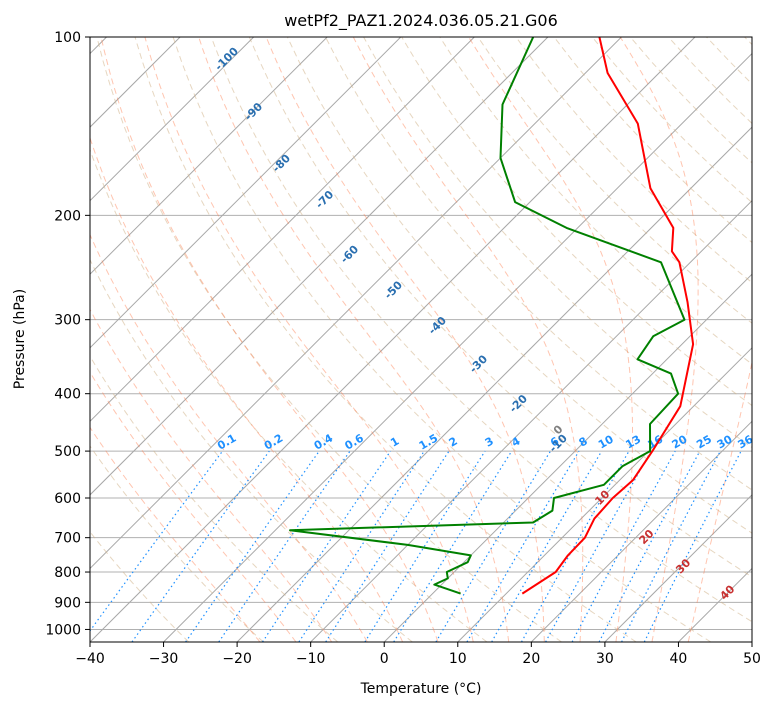 The image size is (775, 708). What do you see at coordinates (67, 573) in the screenshot?
I see `y-tick-label: 800` at bounding box center [67, 573].